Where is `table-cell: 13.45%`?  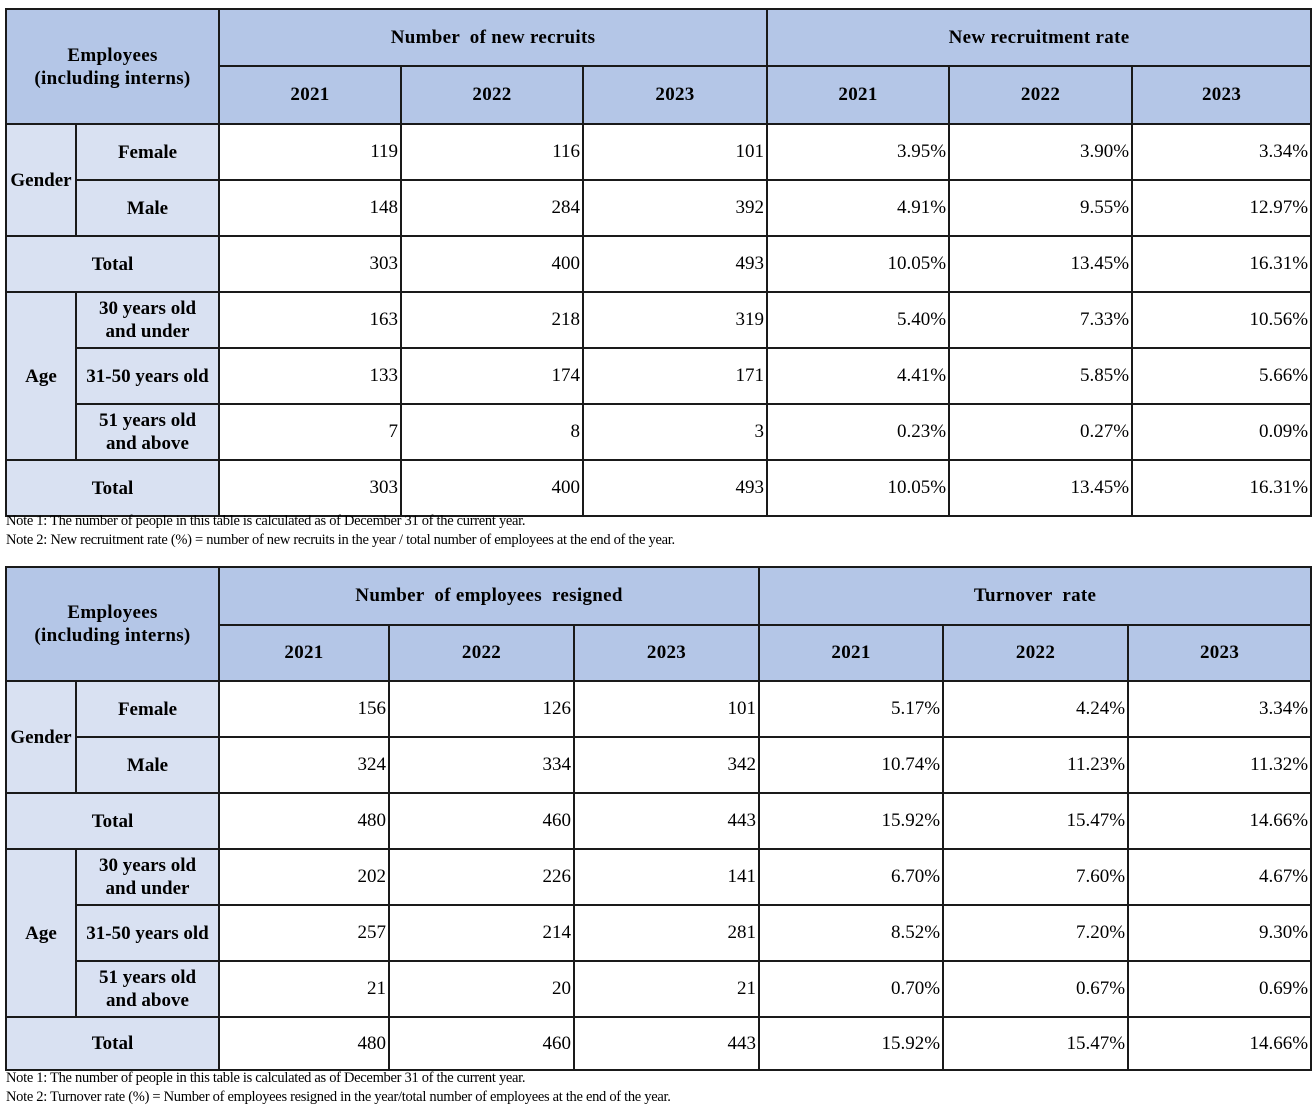 table-cell: 13.45% is located at coordinates (1041, 264).